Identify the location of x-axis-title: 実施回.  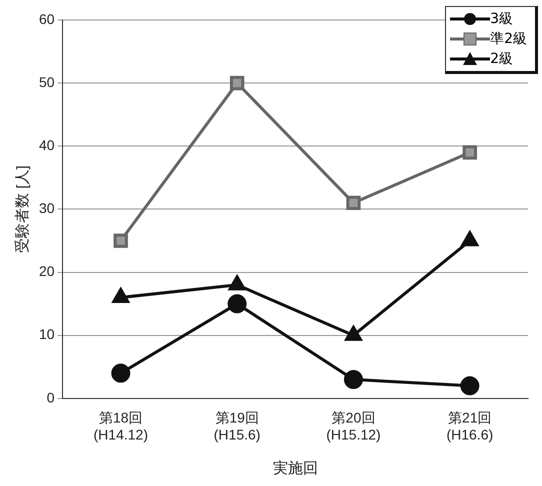
(295, 469).